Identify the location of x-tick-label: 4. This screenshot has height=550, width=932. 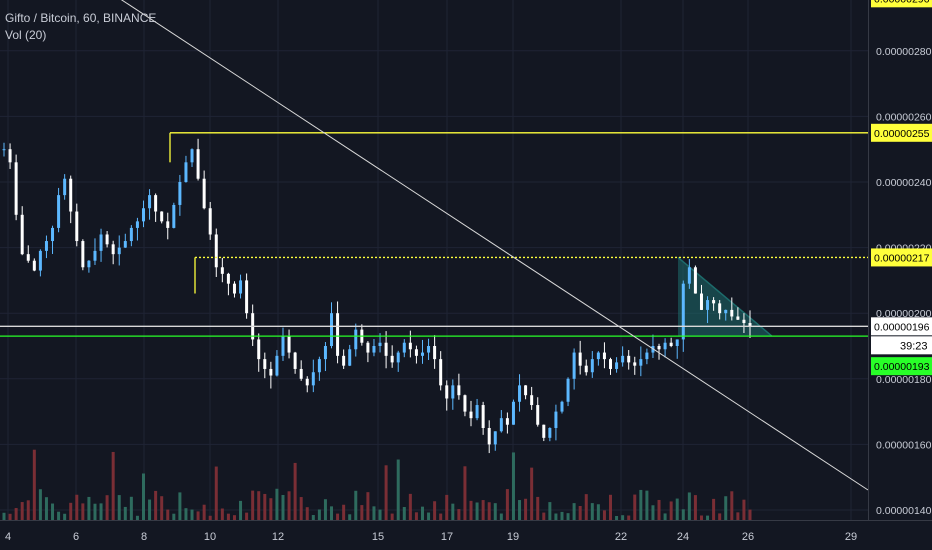
(8, 537).